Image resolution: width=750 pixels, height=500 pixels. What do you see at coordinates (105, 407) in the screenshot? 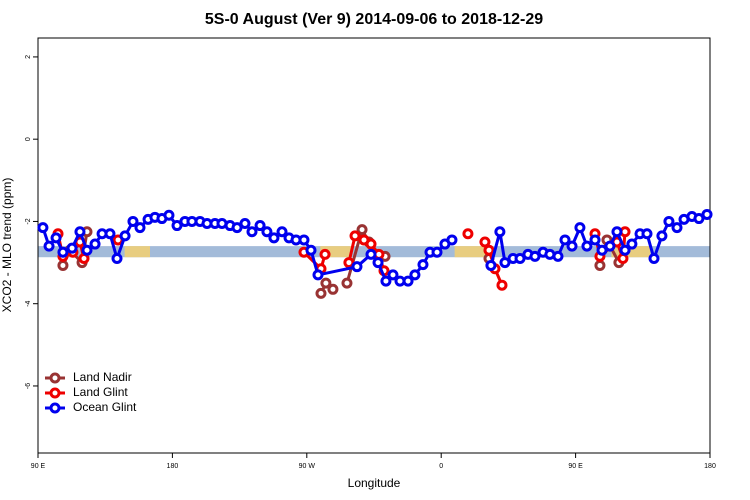
I see `legend-label: Ocean Glint` at bounding box center [105, 407].